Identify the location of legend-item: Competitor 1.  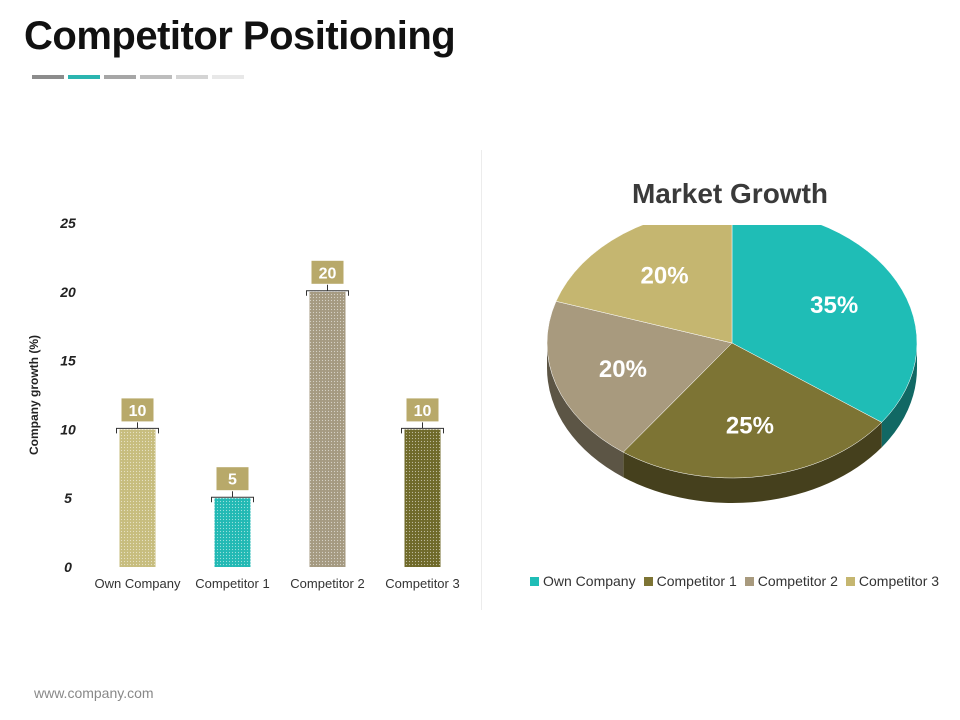
(690, 581).